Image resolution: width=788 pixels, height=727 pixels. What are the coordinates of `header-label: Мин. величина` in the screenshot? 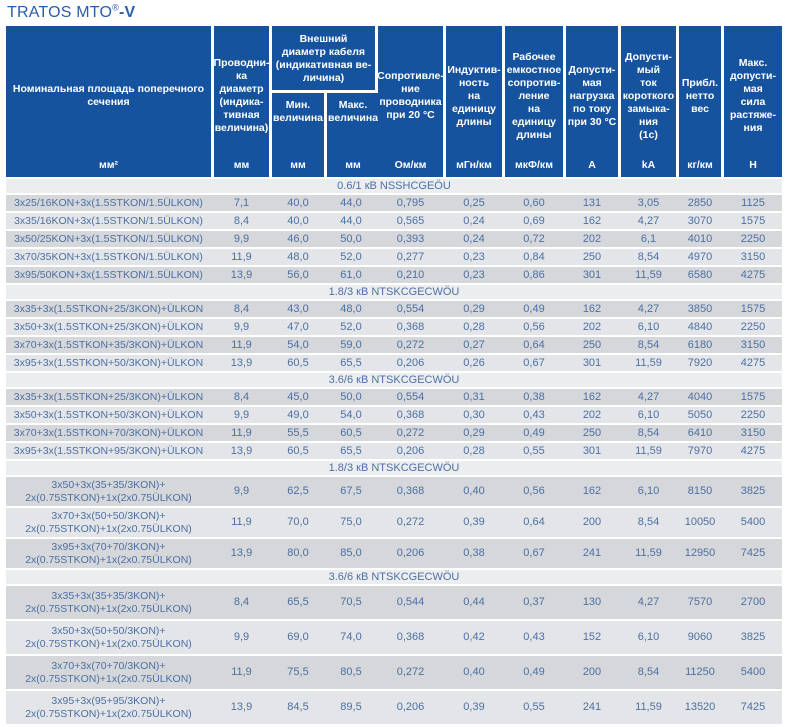 It's located at (298, 111).